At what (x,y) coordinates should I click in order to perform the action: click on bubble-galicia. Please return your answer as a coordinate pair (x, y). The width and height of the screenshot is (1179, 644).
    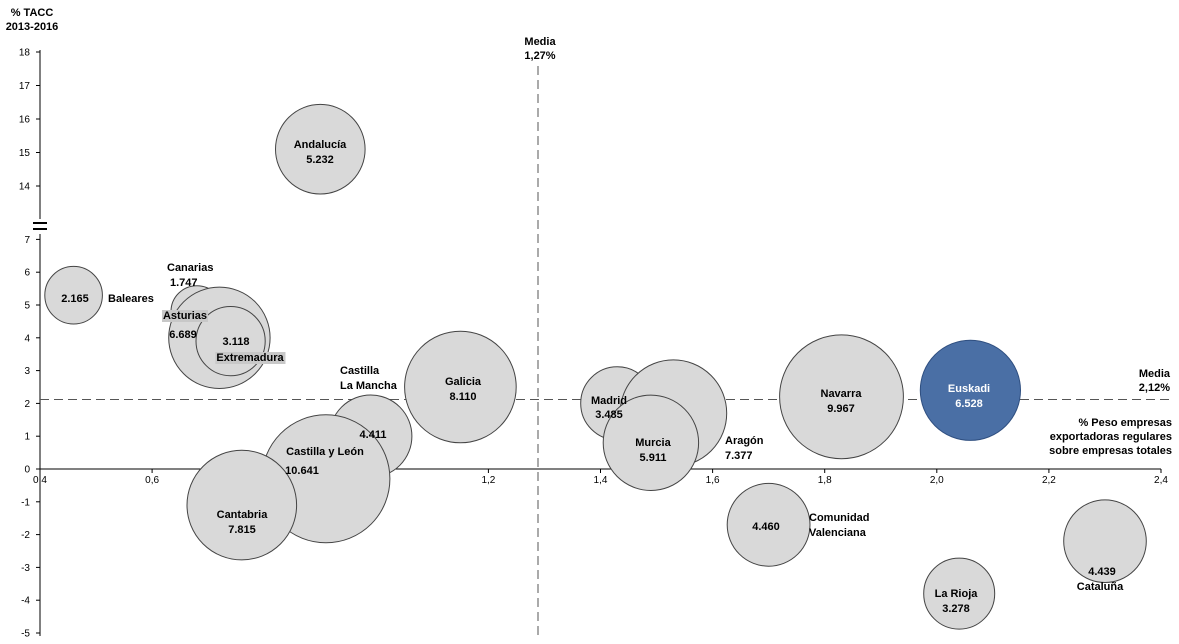
    Looking at the image, I should click on (460, 387).